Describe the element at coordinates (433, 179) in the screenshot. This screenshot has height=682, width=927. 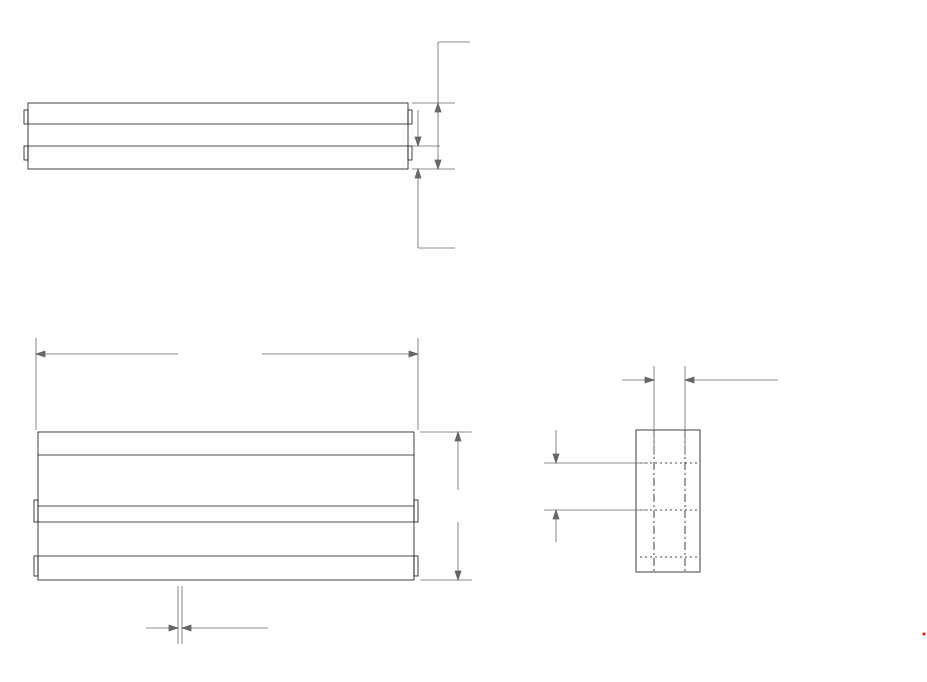
I see `dimension-diameter` at that location.